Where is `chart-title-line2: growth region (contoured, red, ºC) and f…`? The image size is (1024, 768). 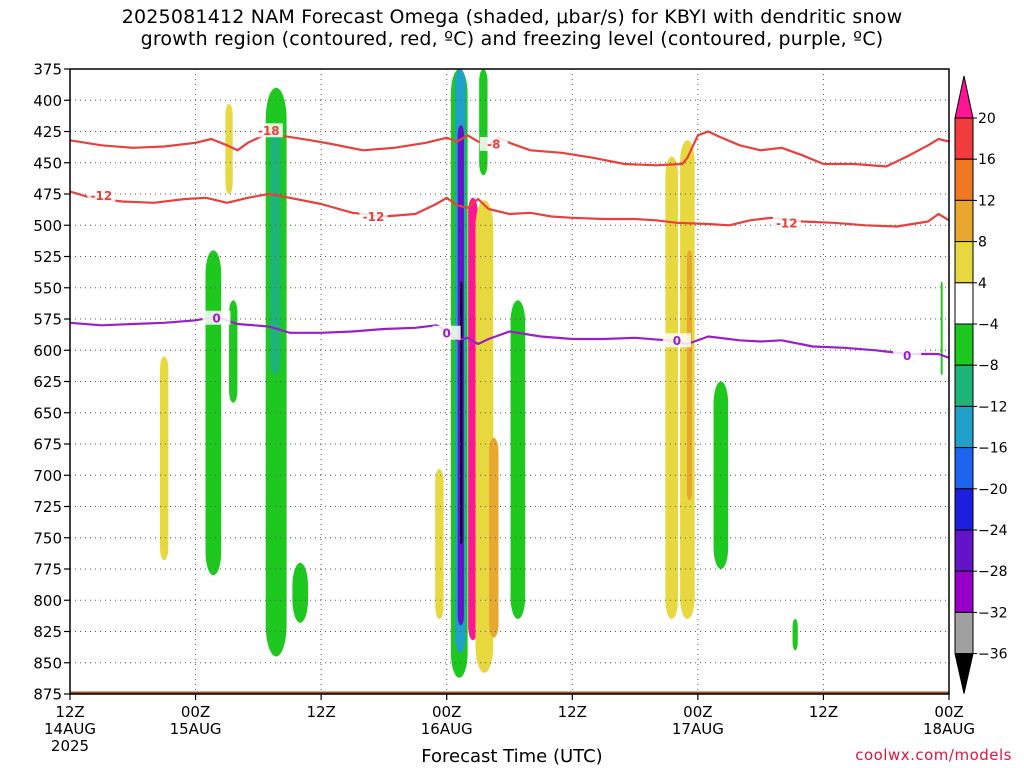 chart-title-line2: growth region (contoured, red, ºC) and f… is located at coordinates (512, 39).